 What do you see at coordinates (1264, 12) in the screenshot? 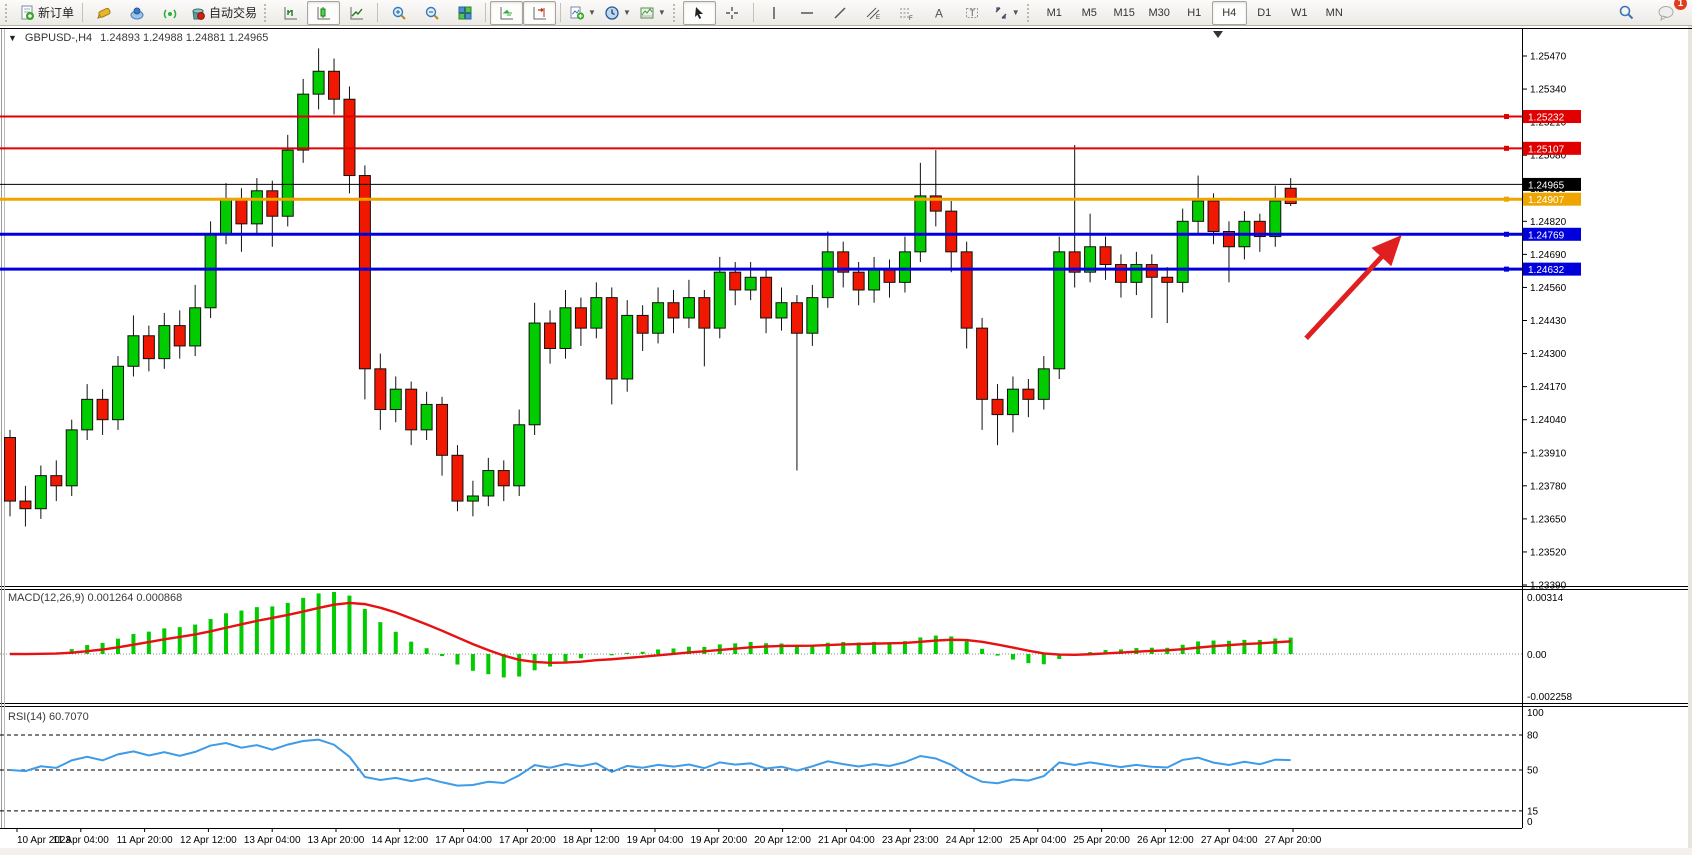
I see `timeframe-button-D1: D1` at bounding box center [1264, 12].